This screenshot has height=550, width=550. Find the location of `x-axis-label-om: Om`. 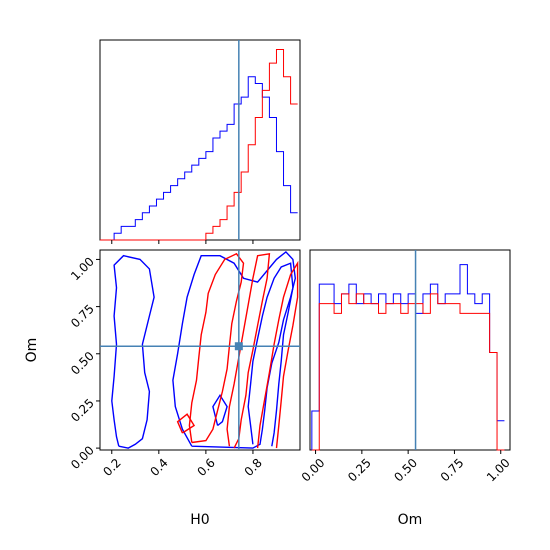

x-axis-label-om: Om is located at coordinates (410, 520).